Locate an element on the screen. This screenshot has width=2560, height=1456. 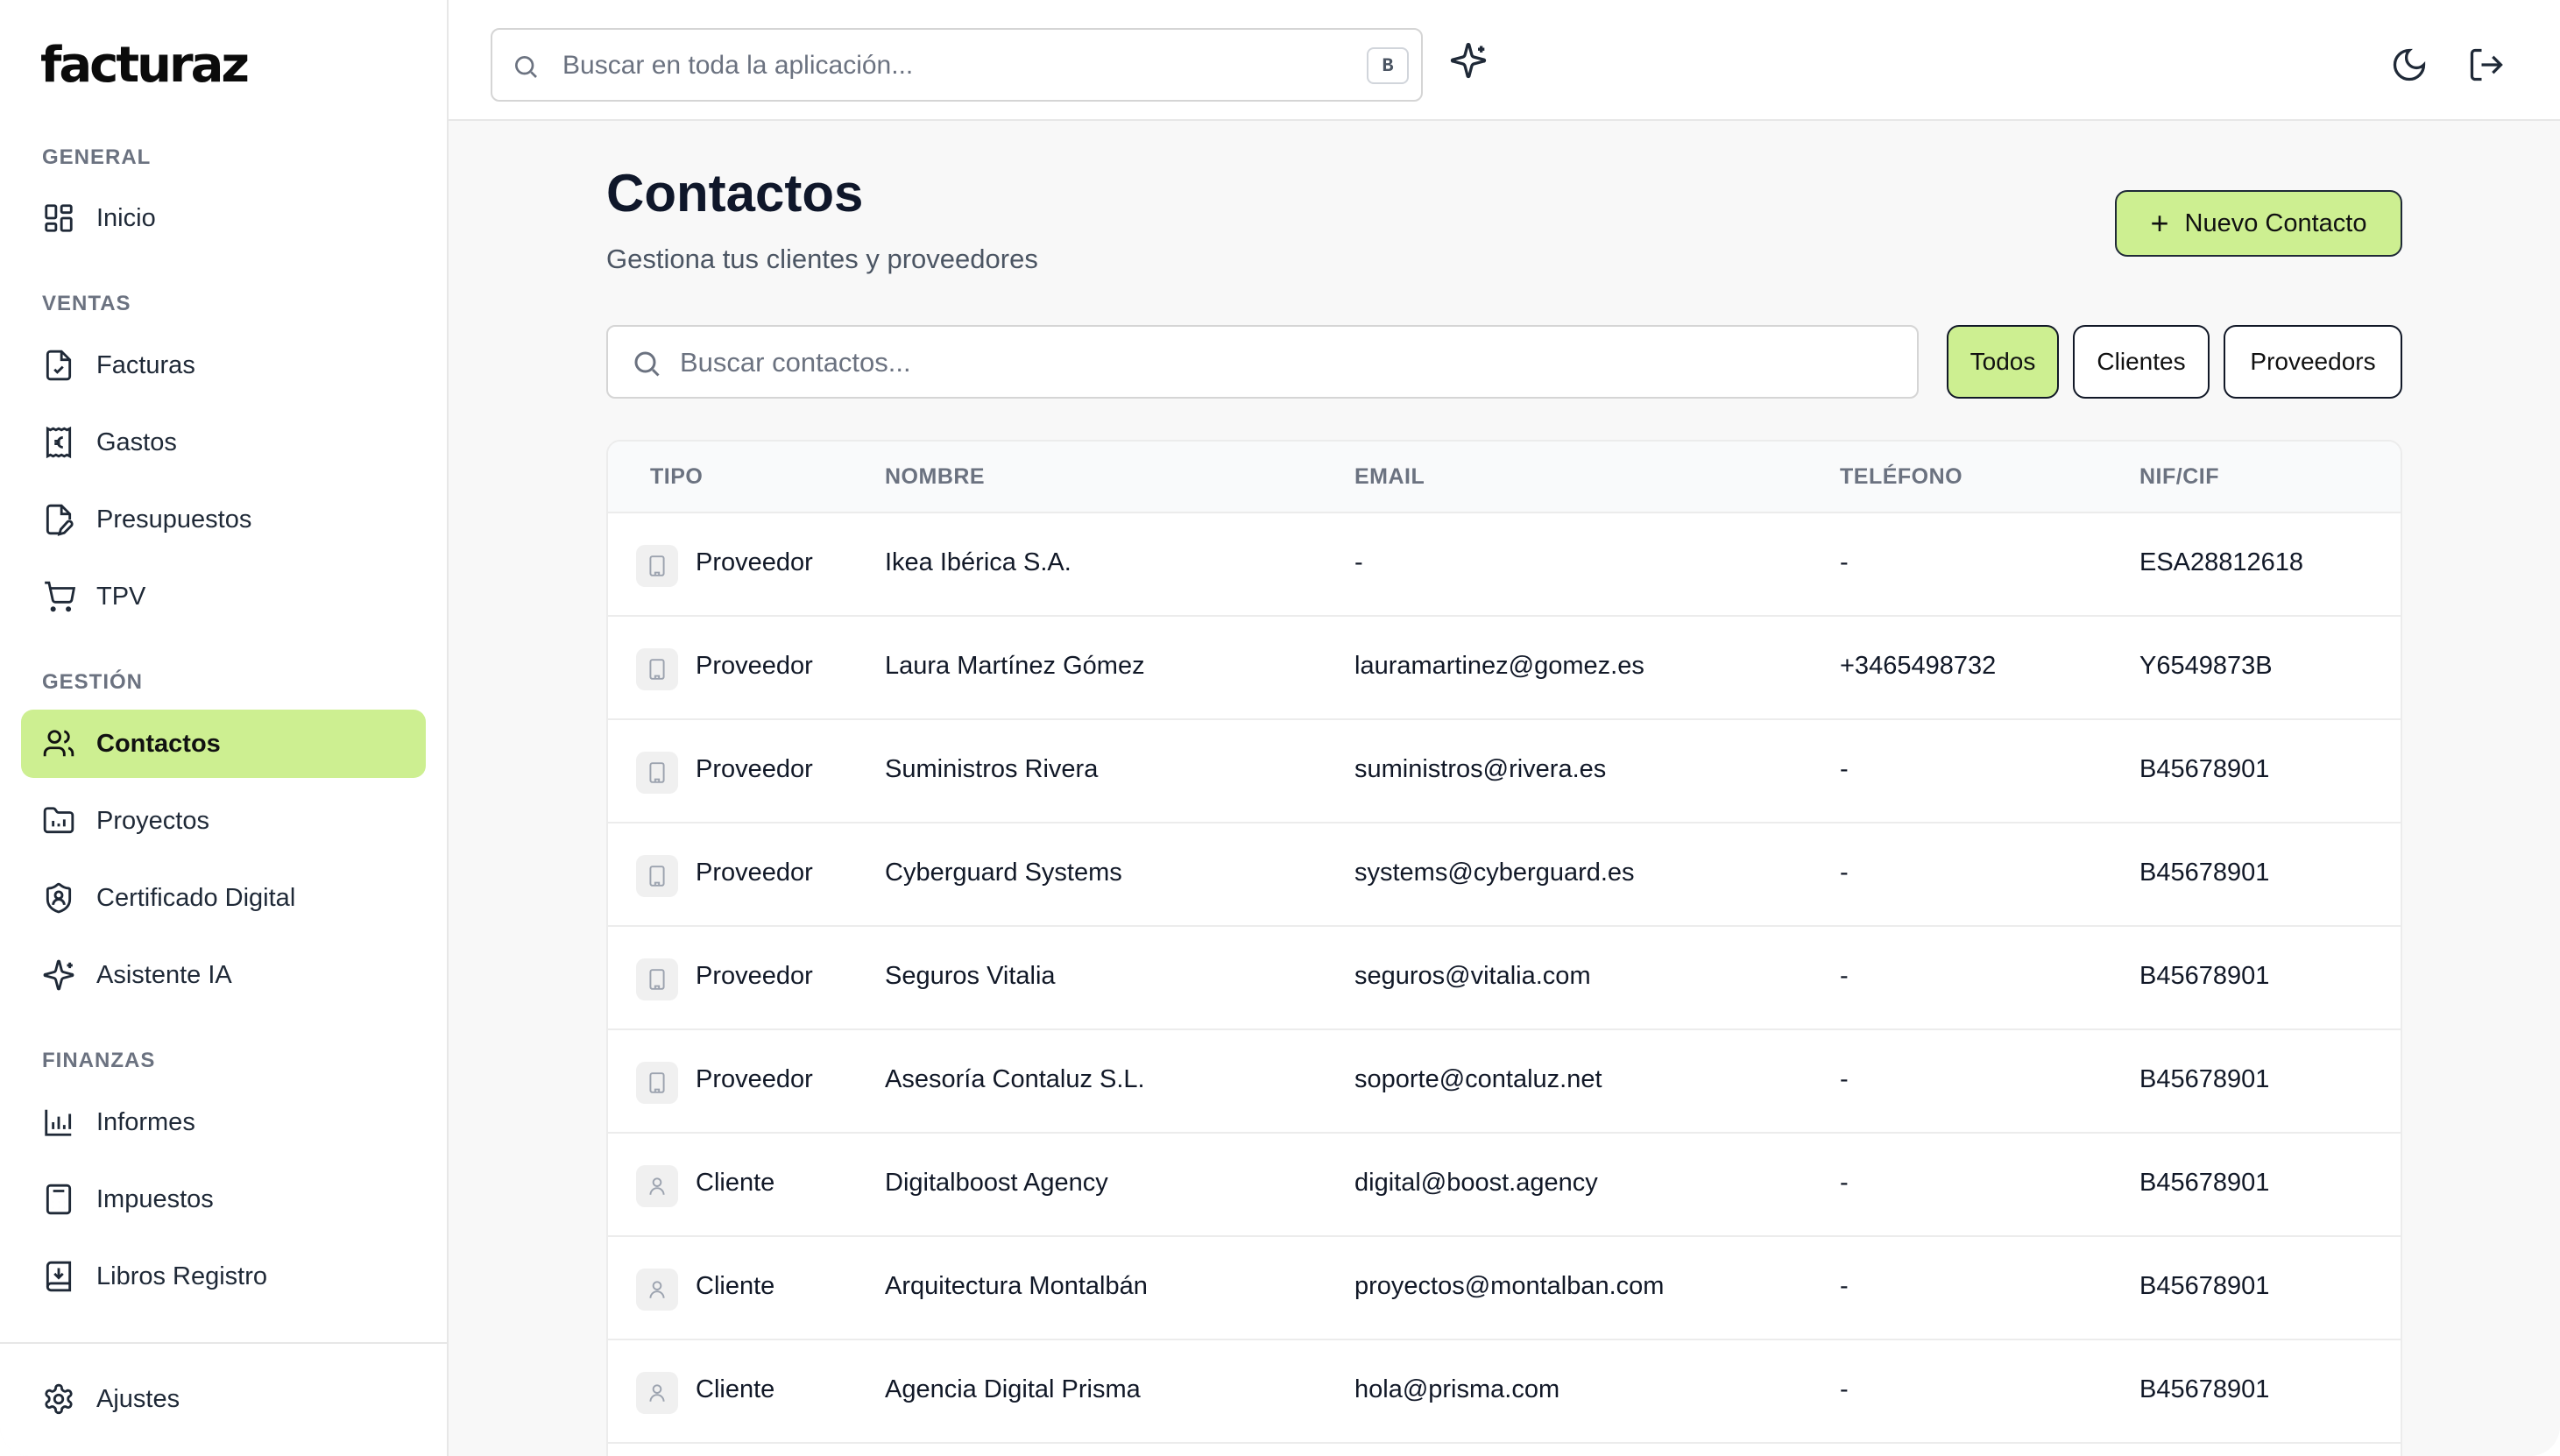
sidebar-item-gastos: Gastos is located at coordinates (223, 442).